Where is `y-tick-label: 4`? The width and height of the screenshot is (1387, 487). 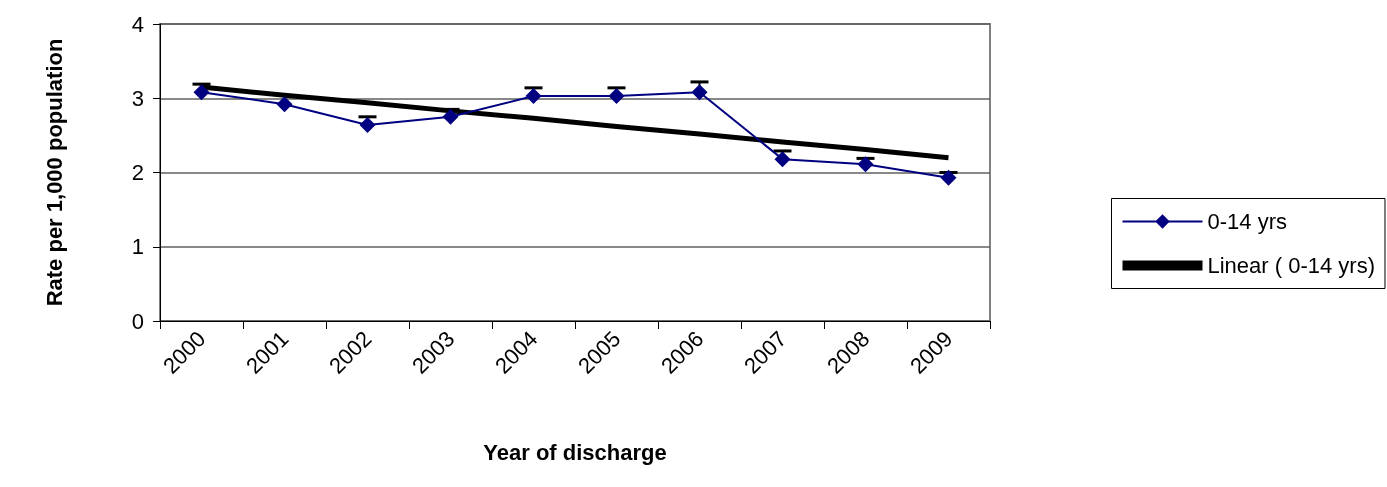 y-tick-label: 4 is located at coordinates (137, 24).